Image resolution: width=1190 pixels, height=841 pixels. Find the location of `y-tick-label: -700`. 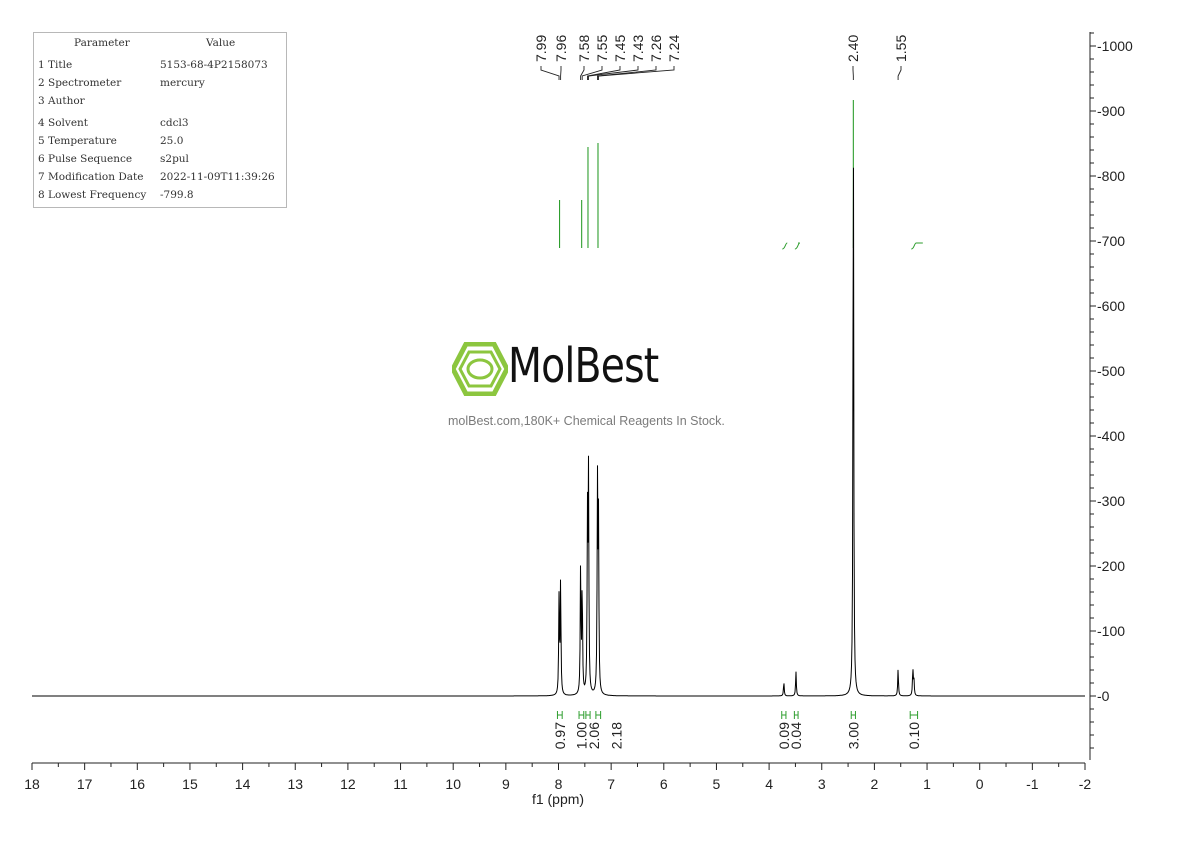

y-tick-label: -700 is located at coordinates (1111, 241).